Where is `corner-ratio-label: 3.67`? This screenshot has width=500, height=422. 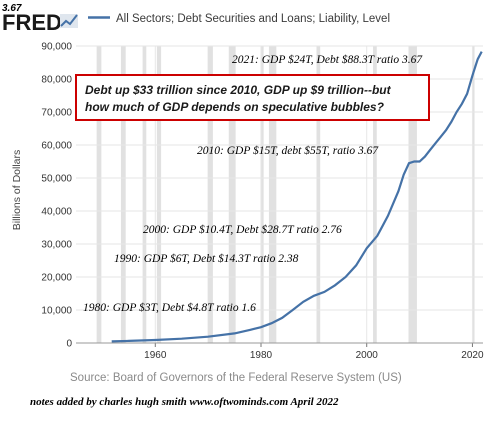 corner-ratio-label: 3.67 is located at coordinates (12, 8).